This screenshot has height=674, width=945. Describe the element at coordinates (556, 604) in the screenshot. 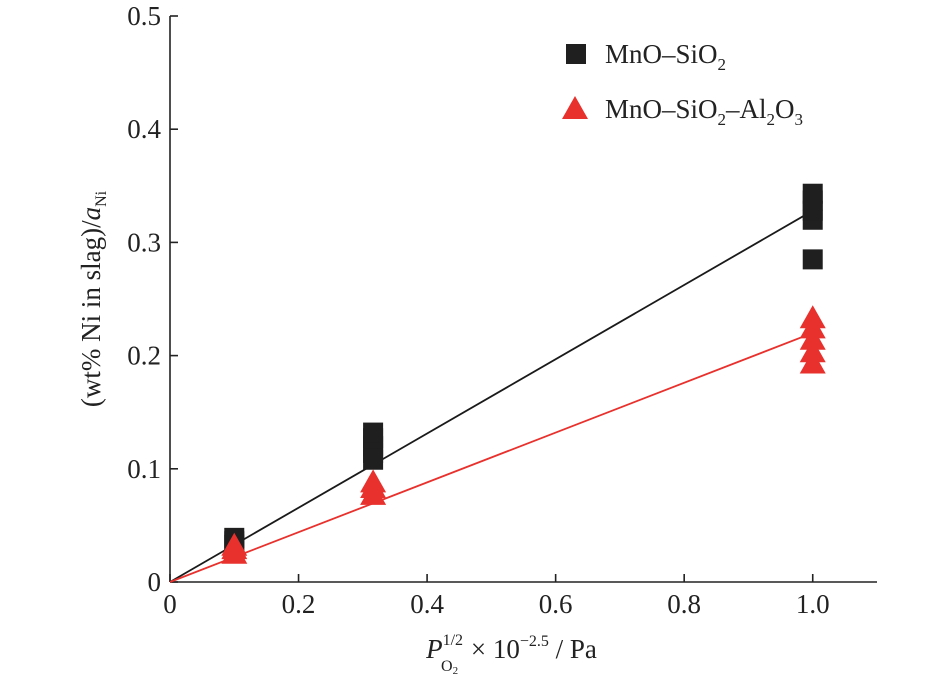

I see `x-tick-label: 0.6` at that location.